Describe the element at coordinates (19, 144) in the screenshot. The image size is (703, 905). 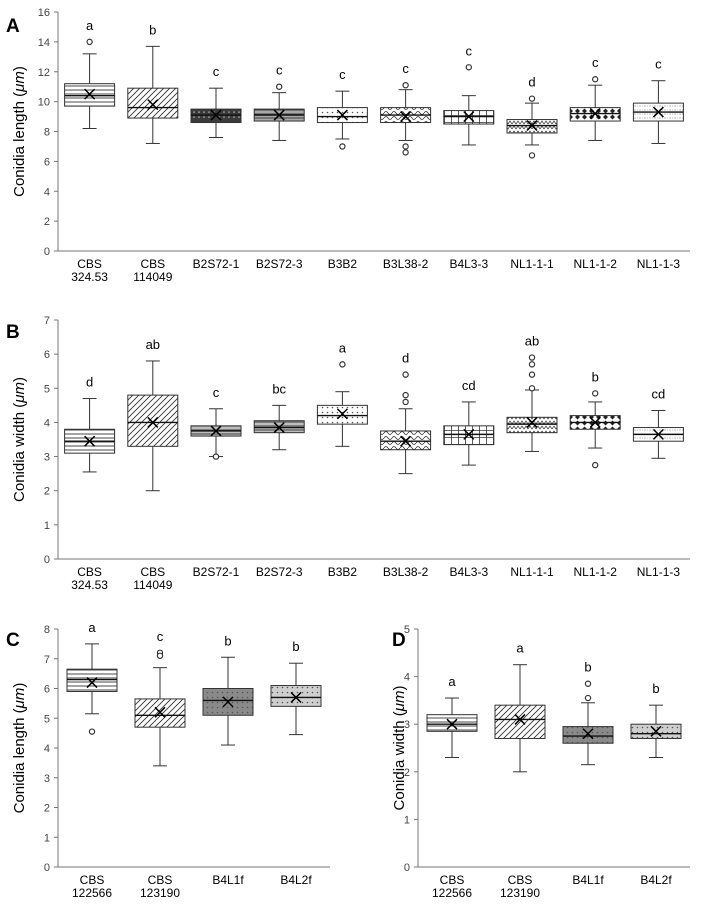
I see `y-axis-label-text: Conidia length (` at that location.